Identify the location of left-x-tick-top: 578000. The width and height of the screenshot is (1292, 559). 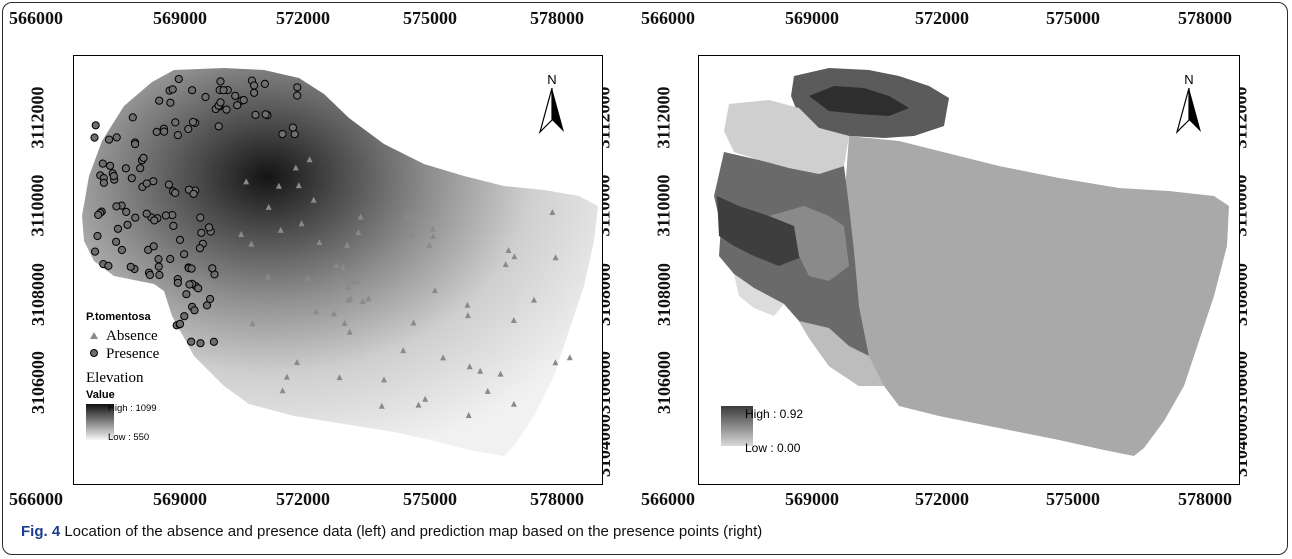
(557, 18).